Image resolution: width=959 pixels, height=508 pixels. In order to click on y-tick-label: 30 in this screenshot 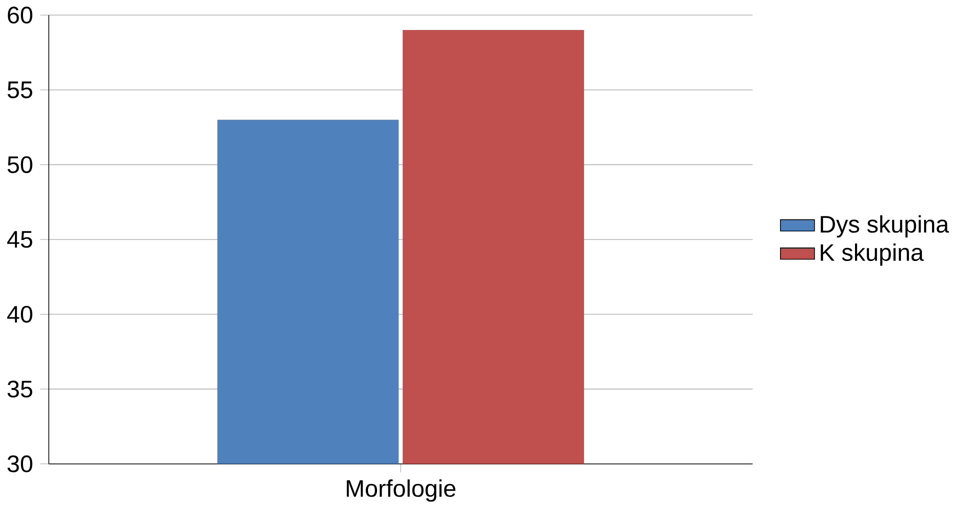, I will do `click(20, 463)`.